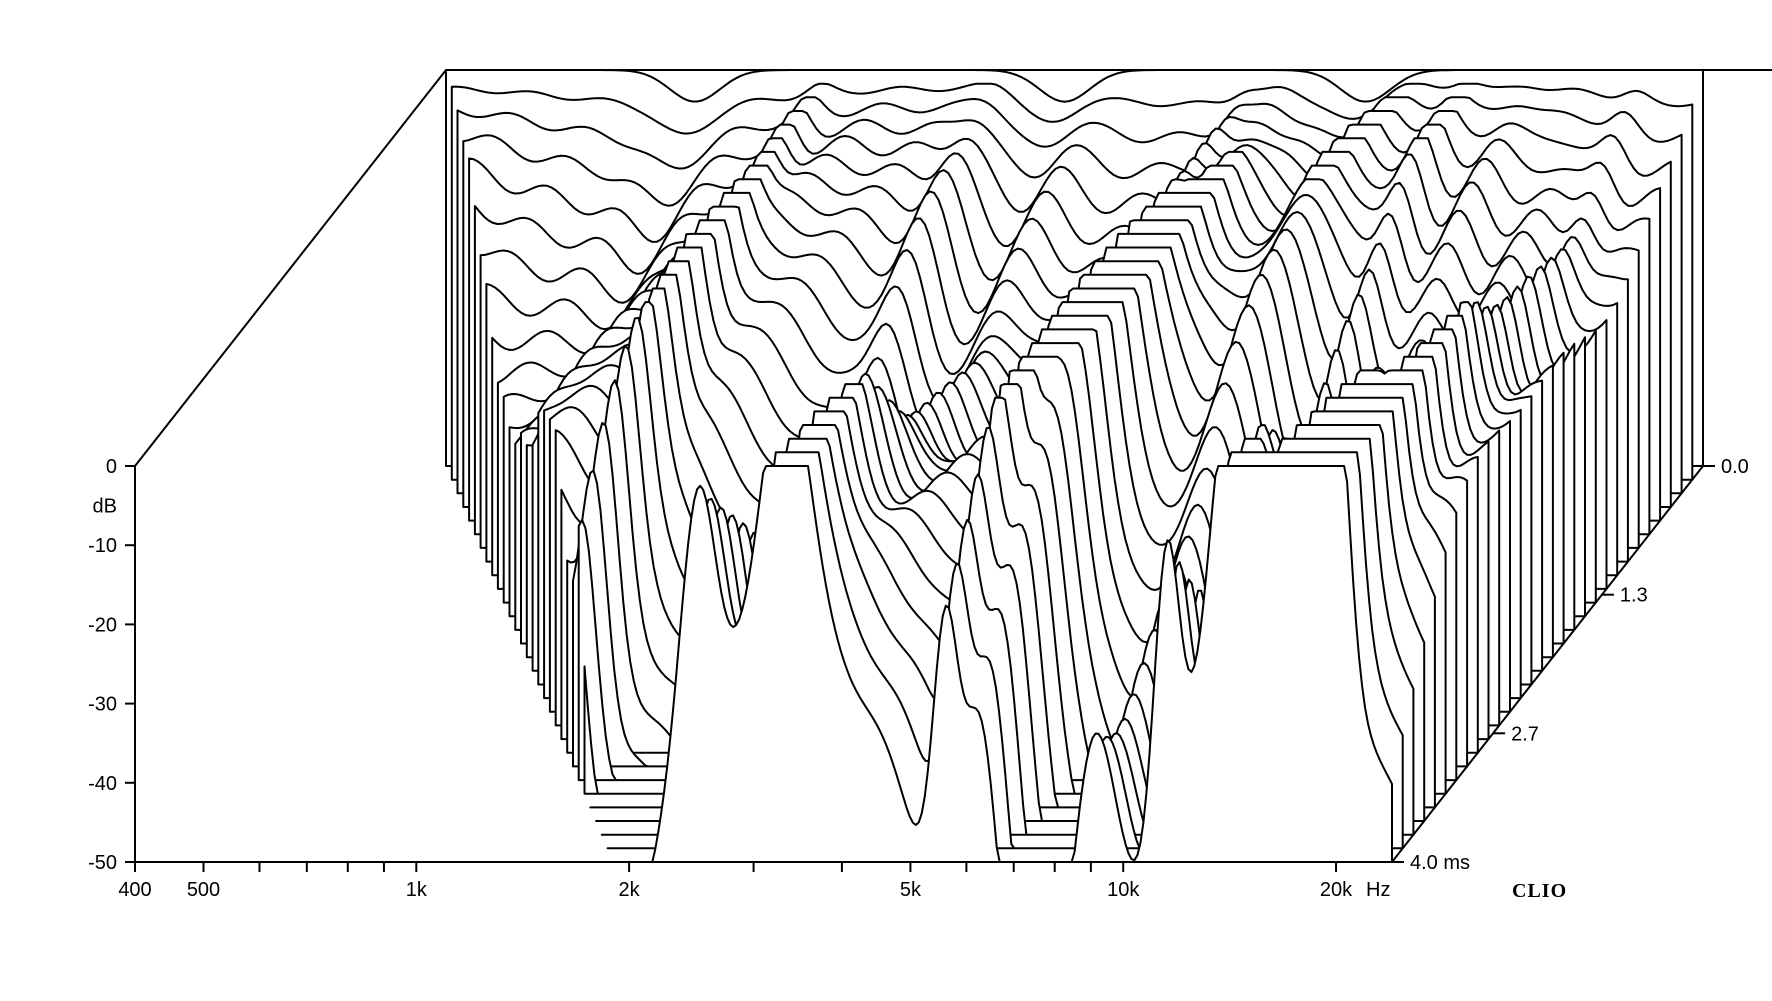  I want to click on x-tick-label-5k: 5k, so click(911, 890).